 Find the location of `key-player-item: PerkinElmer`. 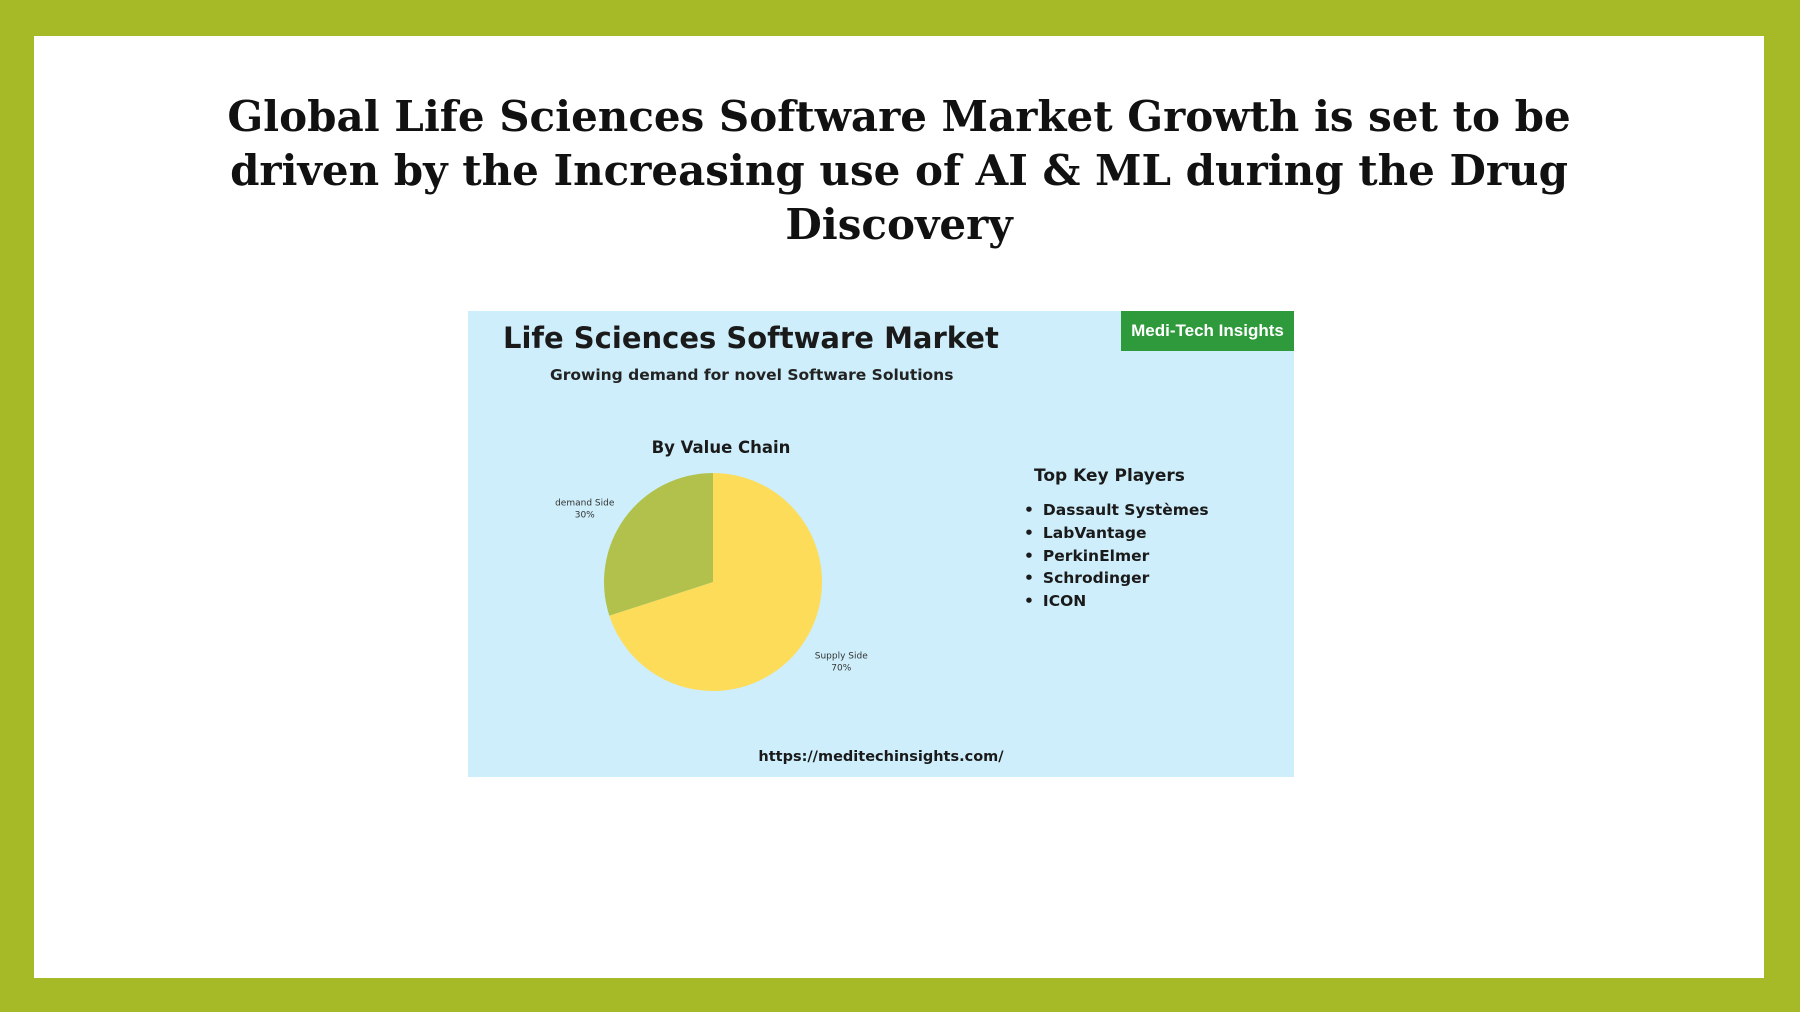

key-player-item: PerkinElmer is located at coordinates (1116, 556).